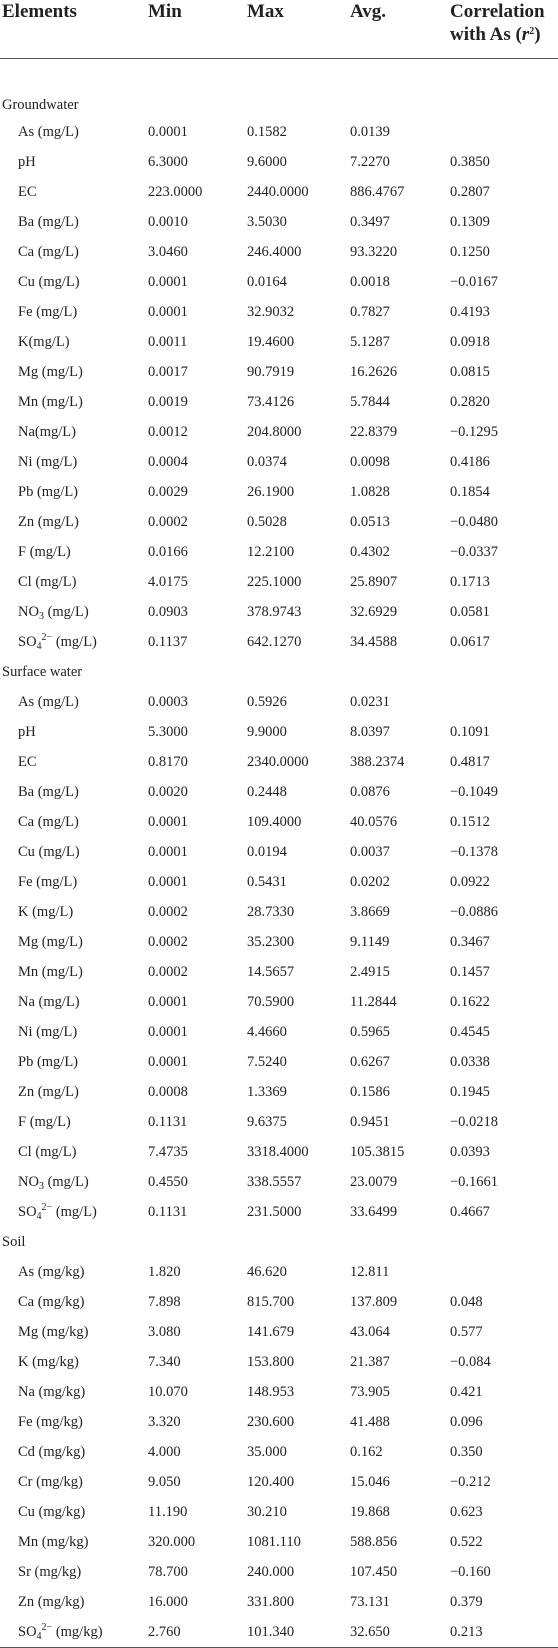 This screenshot has height=1648, width=558. Describe the element at coordinates (267, 521) in the screenshot. I see `max-cell: 0.5028` at that location.